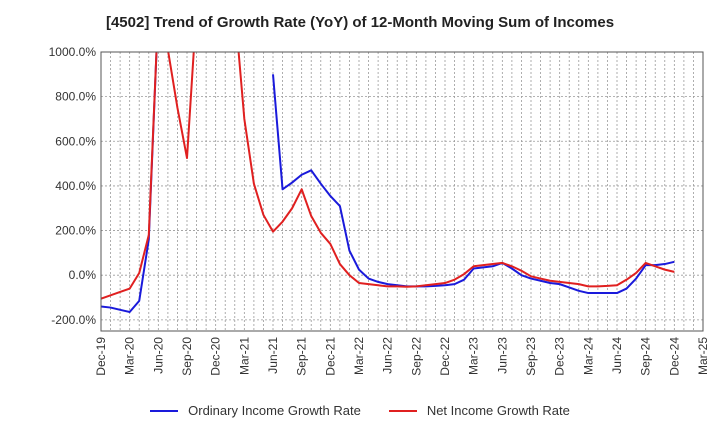  I want to click on x-tick-label: Dec-23, so click(560, 356).